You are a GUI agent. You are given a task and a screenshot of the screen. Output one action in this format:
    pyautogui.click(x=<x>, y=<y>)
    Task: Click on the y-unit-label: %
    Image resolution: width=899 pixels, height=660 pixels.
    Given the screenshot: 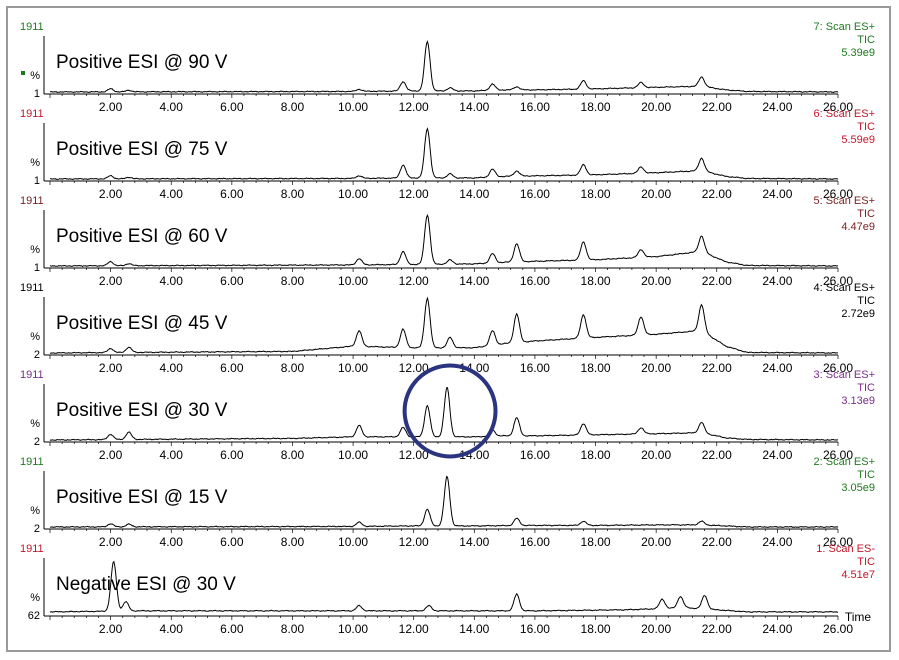 What is the action you would take?
    pyautogui.click(x=35, y=250)
    